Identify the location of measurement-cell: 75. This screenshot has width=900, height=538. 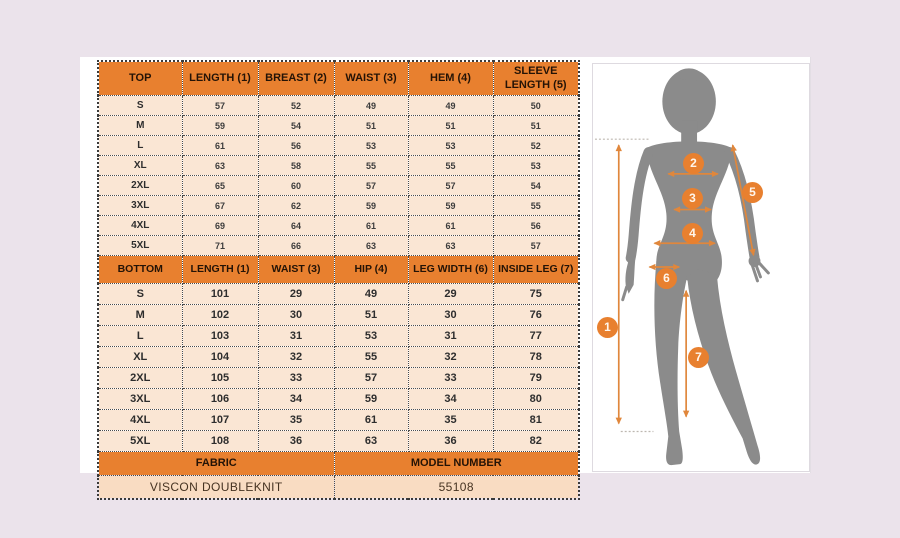
(536, 294).